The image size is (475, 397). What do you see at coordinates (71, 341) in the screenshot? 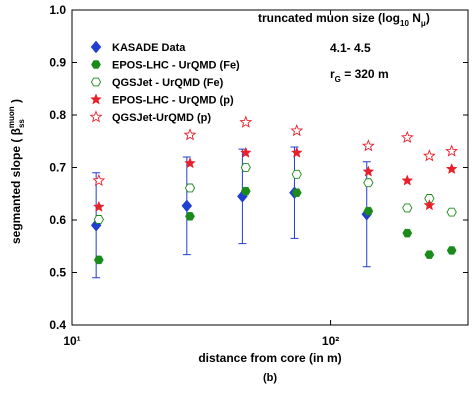
I see `x-tick-label: 10¹` at bounding box center [71, 341].